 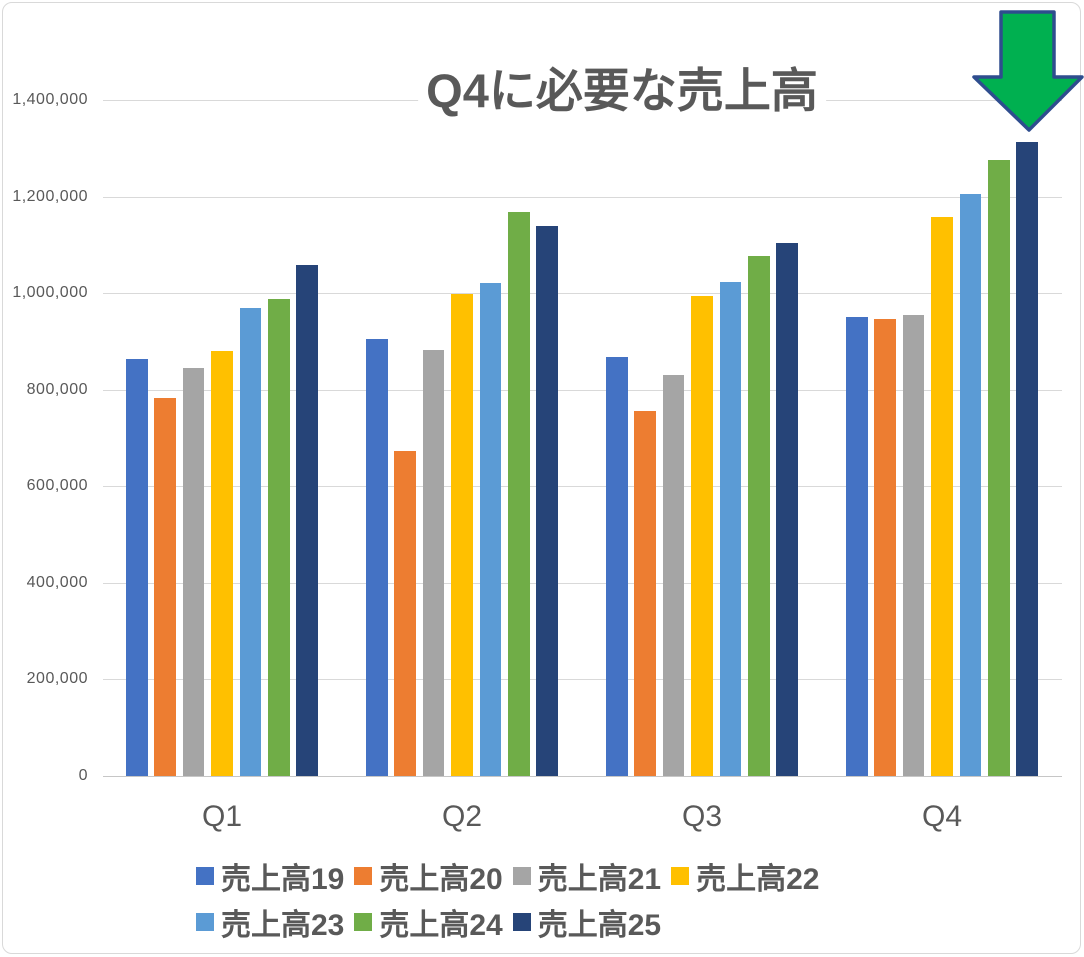 What do you see at coordinates (283, 925) in the screenshot?
I see `legend-label: 売上高23` at bounding box center [283, 925].